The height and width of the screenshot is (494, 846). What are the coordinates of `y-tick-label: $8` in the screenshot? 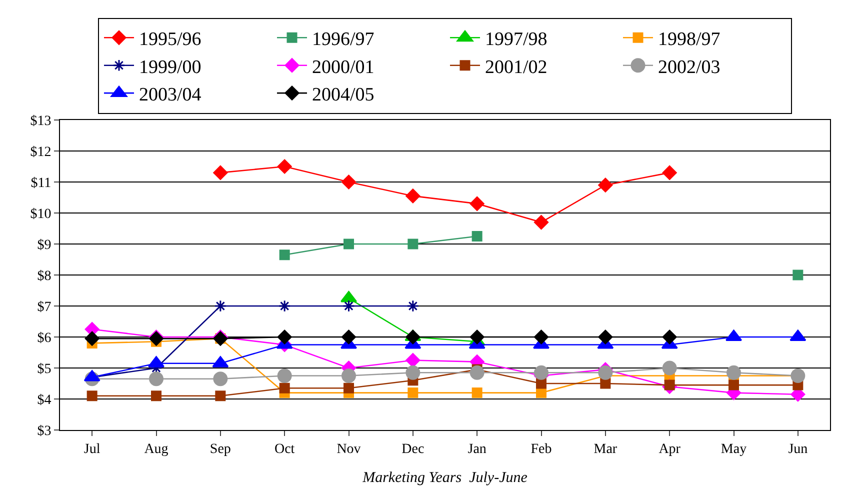 It's located at (44, 276).